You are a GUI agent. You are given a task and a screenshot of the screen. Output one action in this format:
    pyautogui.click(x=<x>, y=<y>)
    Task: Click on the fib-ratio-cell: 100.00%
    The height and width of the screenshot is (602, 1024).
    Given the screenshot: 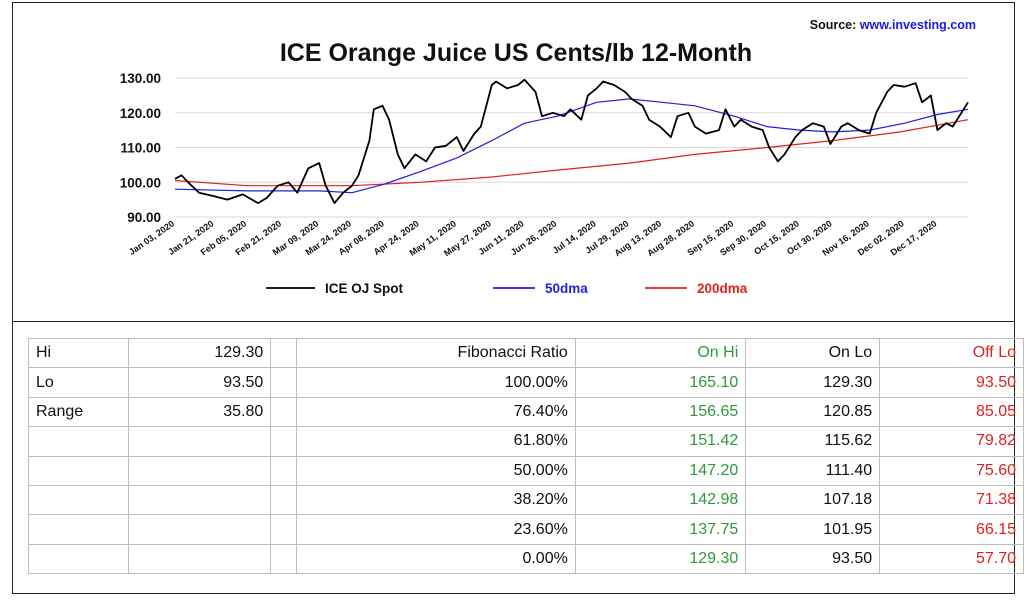 What is the action you would take?
    pyautogui.click(x=436, y=382)
    